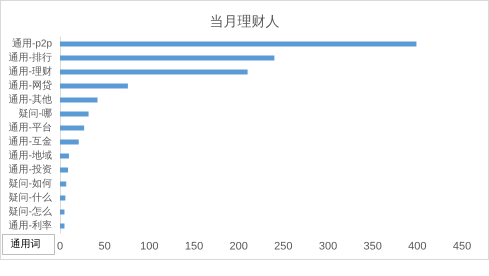 This screenshot has height=276, width=489. Describe the element at coordinates (30, 58) in the screenshot. I see `y-tick-label: 通用-排行` at that location.